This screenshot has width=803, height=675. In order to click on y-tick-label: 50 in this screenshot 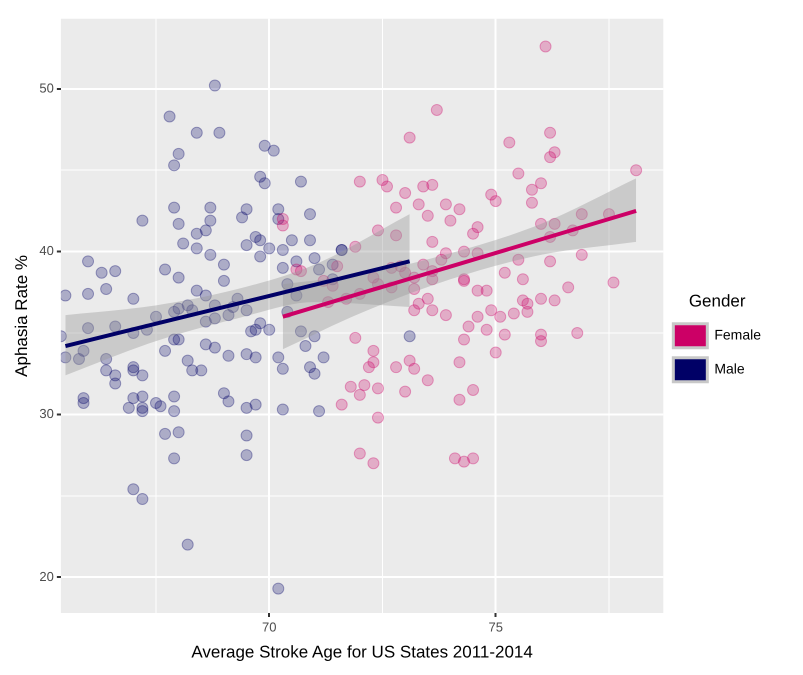, I will do `click(46, 88)`.